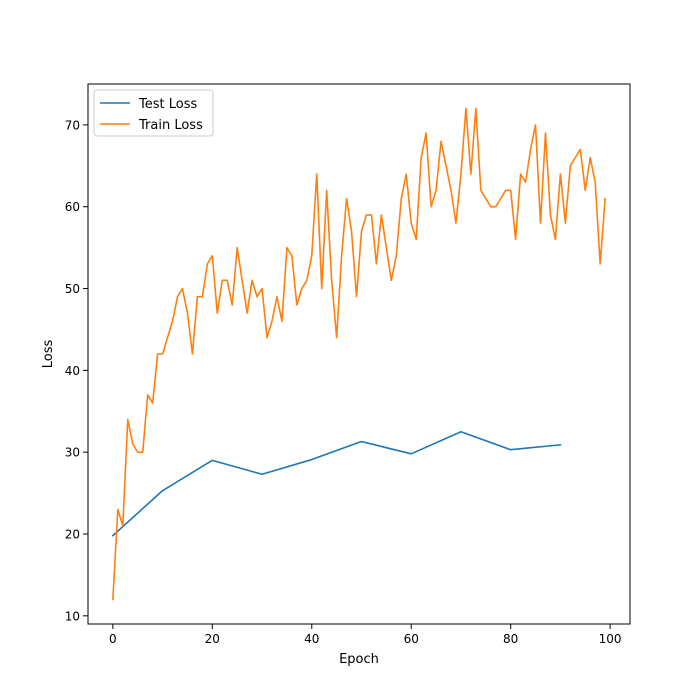  I want to click on legend-label-test-loss: Test Loss, so click(167, 104).